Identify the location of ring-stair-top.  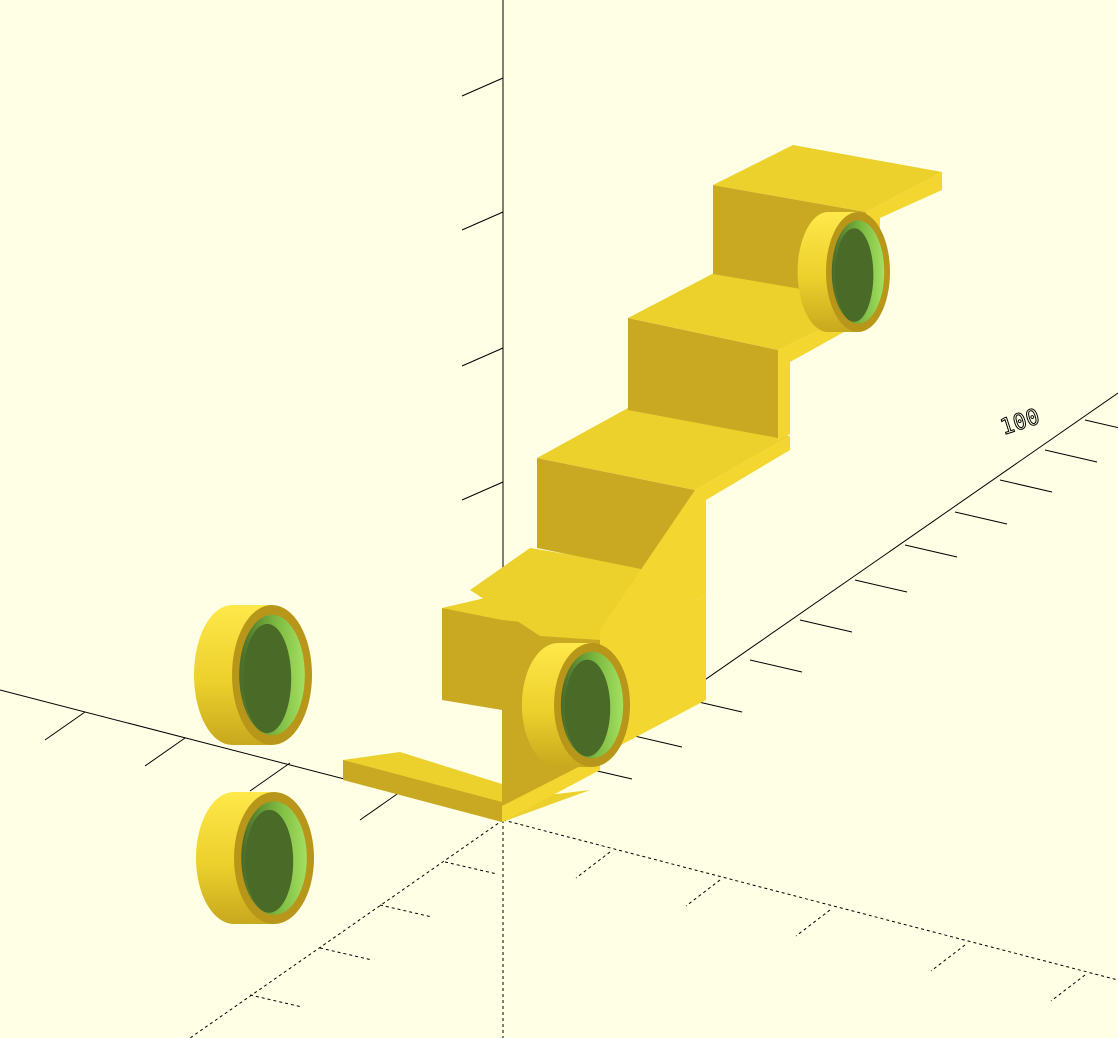
(843, 272).